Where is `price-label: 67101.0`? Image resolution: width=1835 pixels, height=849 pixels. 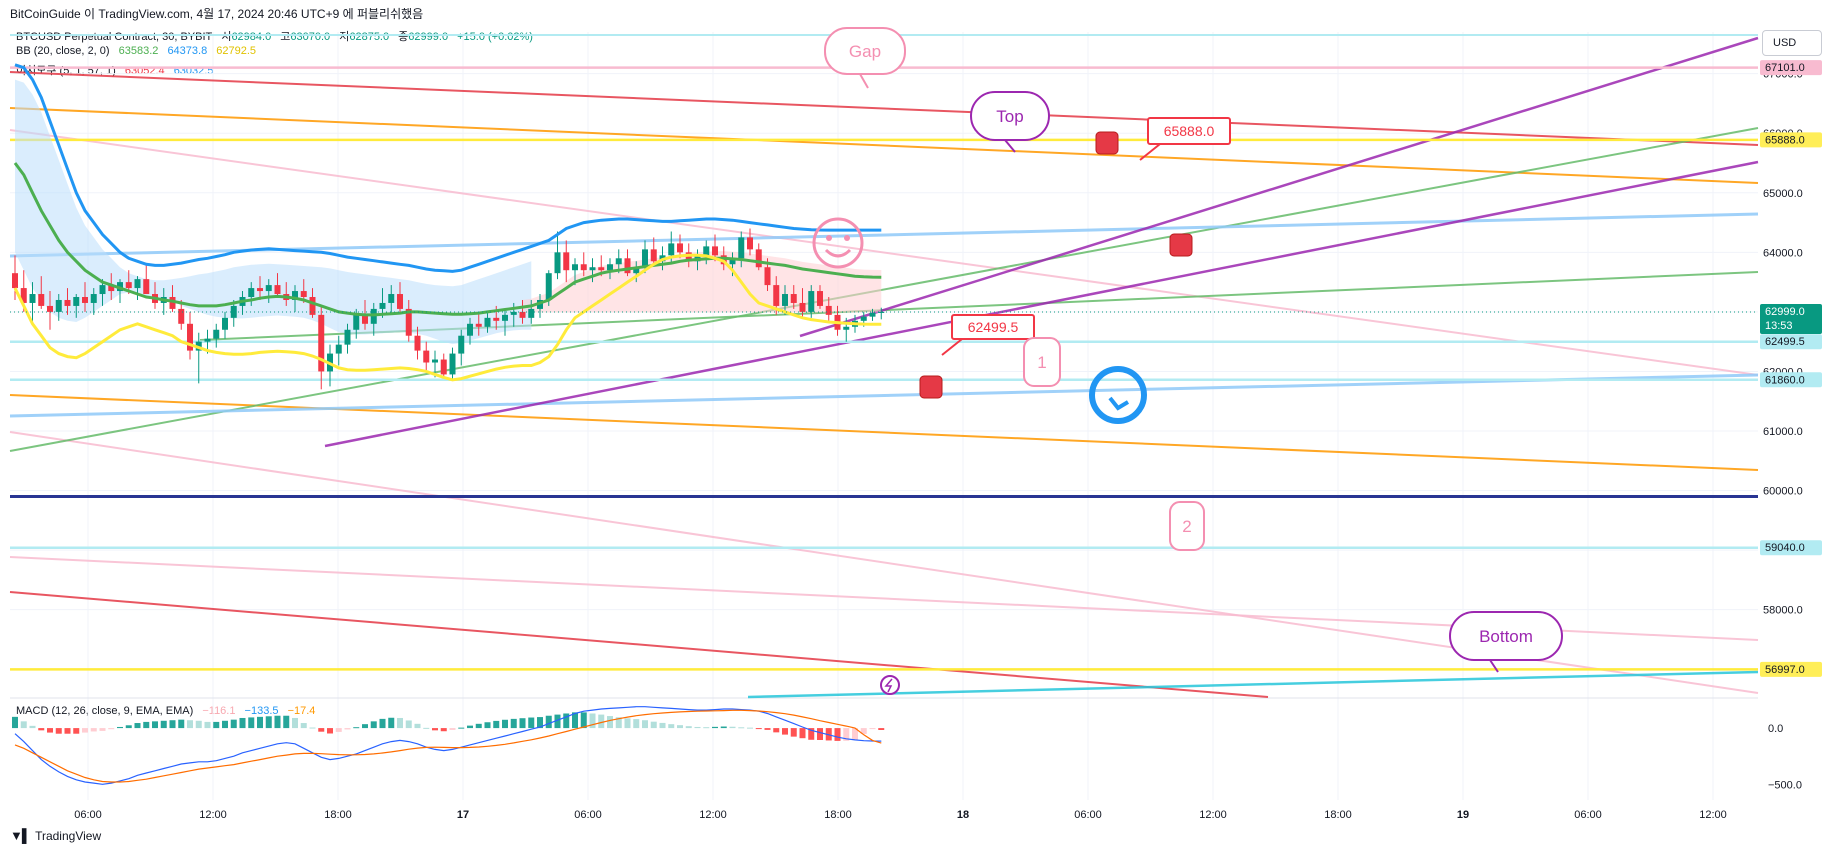
price-label: 67101.0 is located at coordinates (1785, 68).